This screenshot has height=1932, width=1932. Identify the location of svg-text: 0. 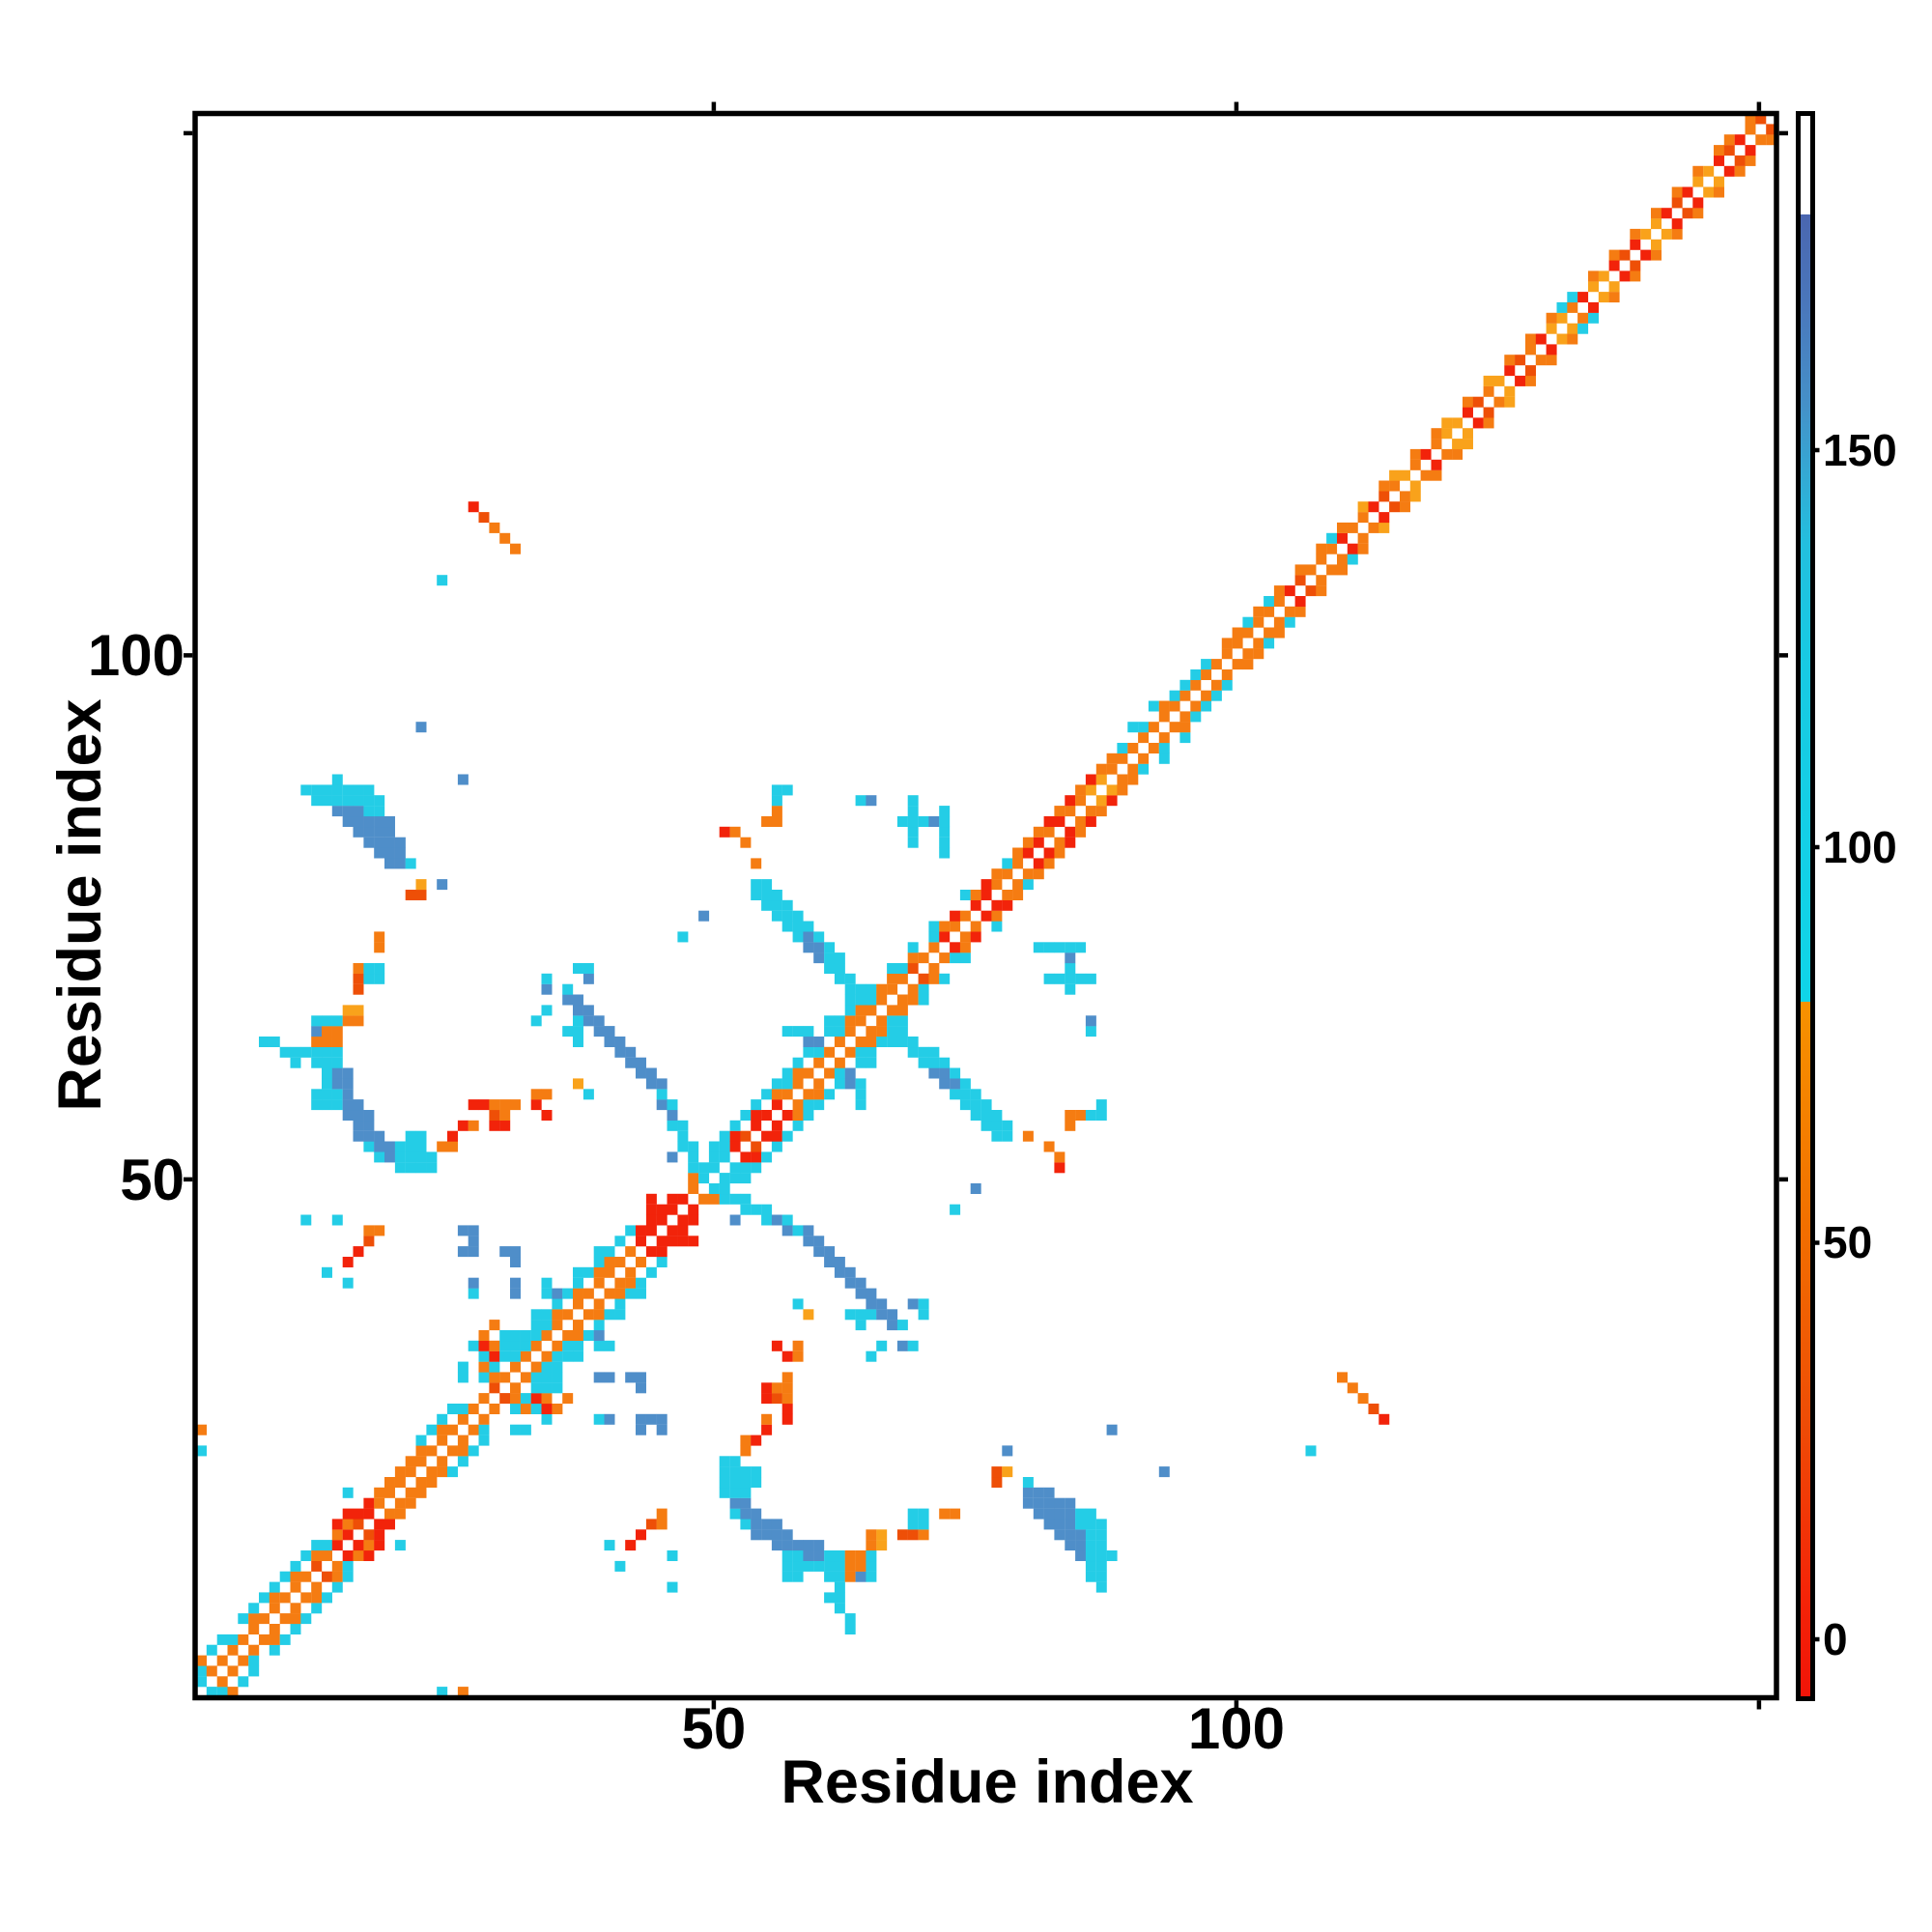
(1835, 1639).